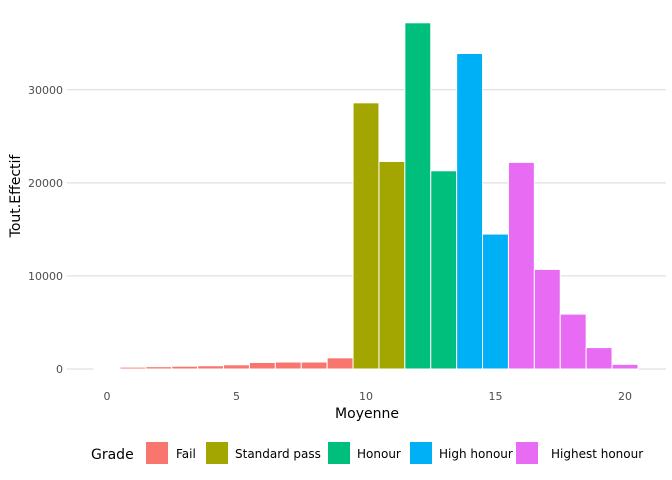  Describe the element at coordinates (186, 454) in the screenshot. I see `legend-label-fail: Fail` at that location.